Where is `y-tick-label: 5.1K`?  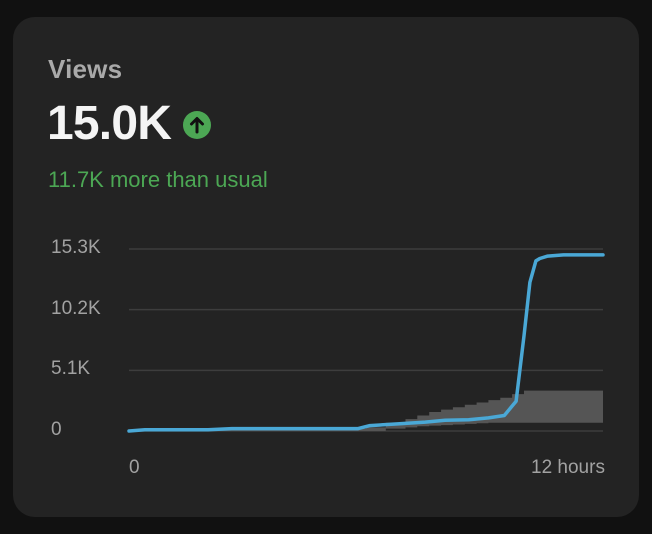
y-tick-label: 5.1K is located at coordinates (71, 369).